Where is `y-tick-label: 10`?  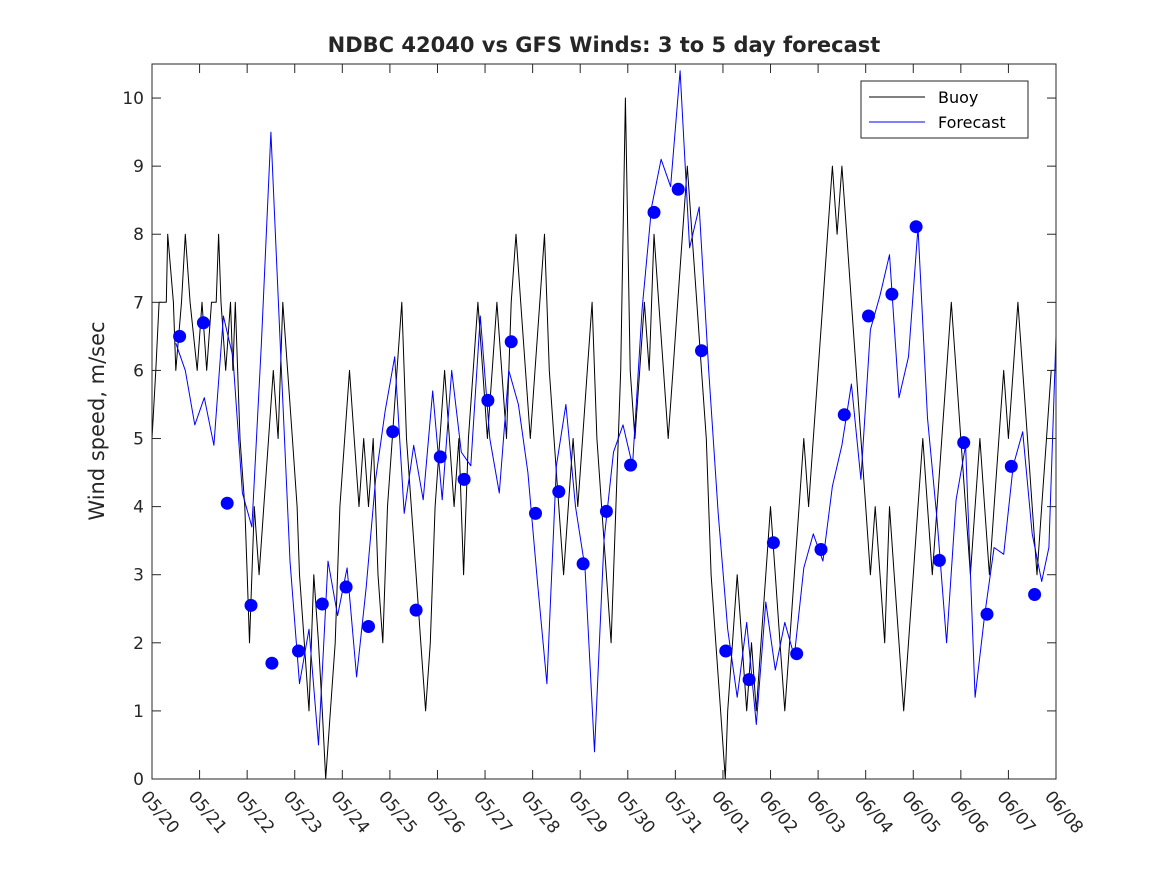 y-tick-label: 10 is located at coordinates (133, 99).